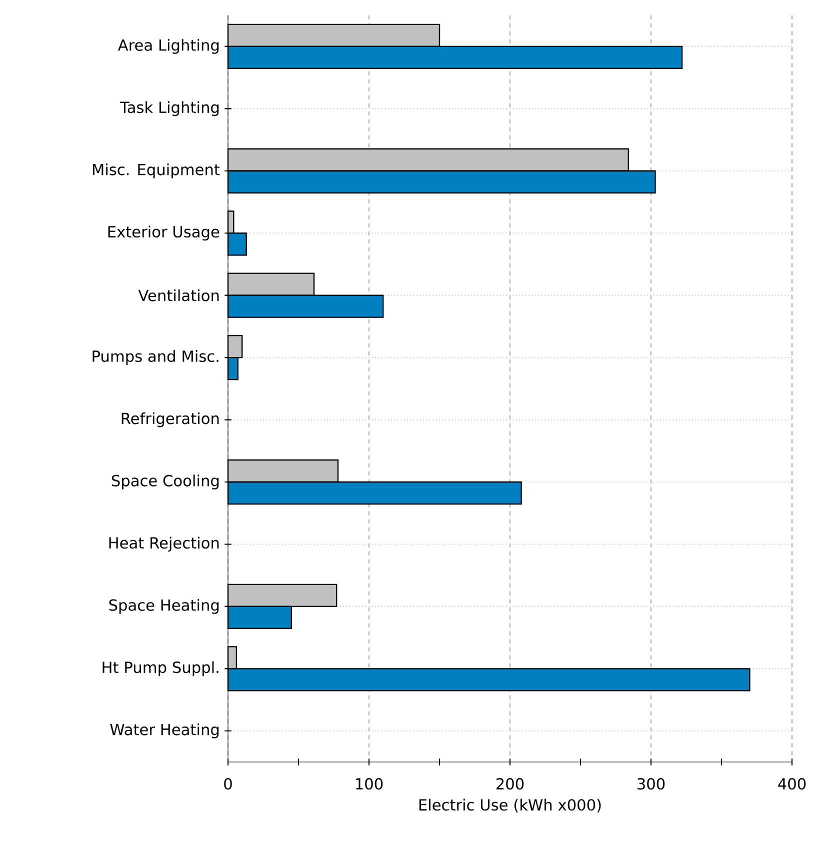  Describe the element at coordinates (170, 420) in the screenshot. I see `y-tick-label: Refrigeration` at that location.